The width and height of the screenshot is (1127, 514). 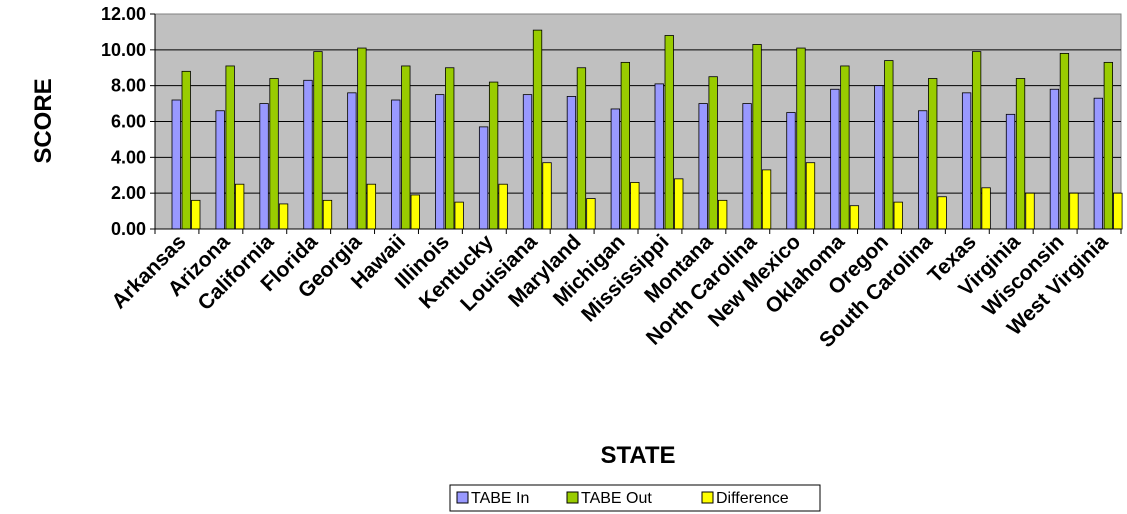 I want to click on x-axis-title: STATE, so click(x=637, y=455).